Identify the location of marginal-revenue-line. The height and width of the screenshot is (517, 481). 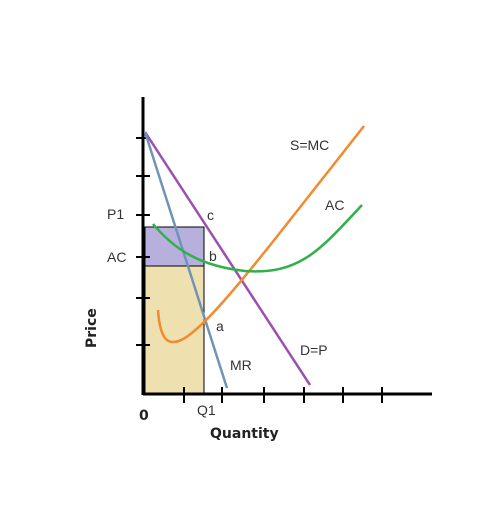
(186, 260).